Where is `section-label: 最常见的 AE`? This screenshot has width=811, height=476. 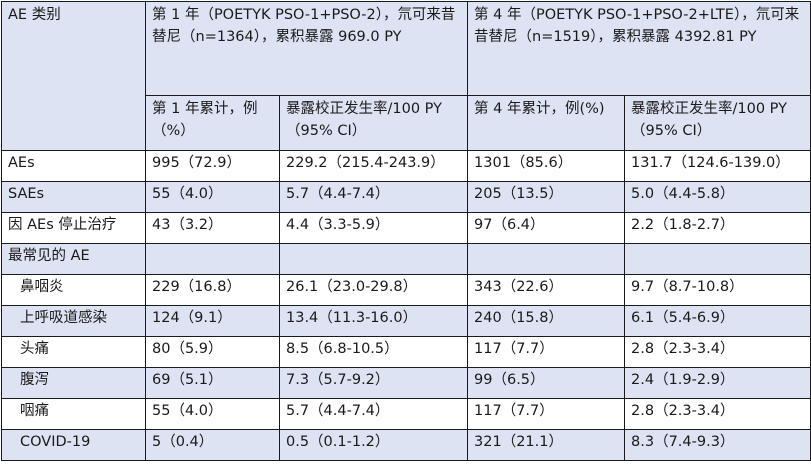 section-label: 最常见的 AE is located at coordinates (73, 259).